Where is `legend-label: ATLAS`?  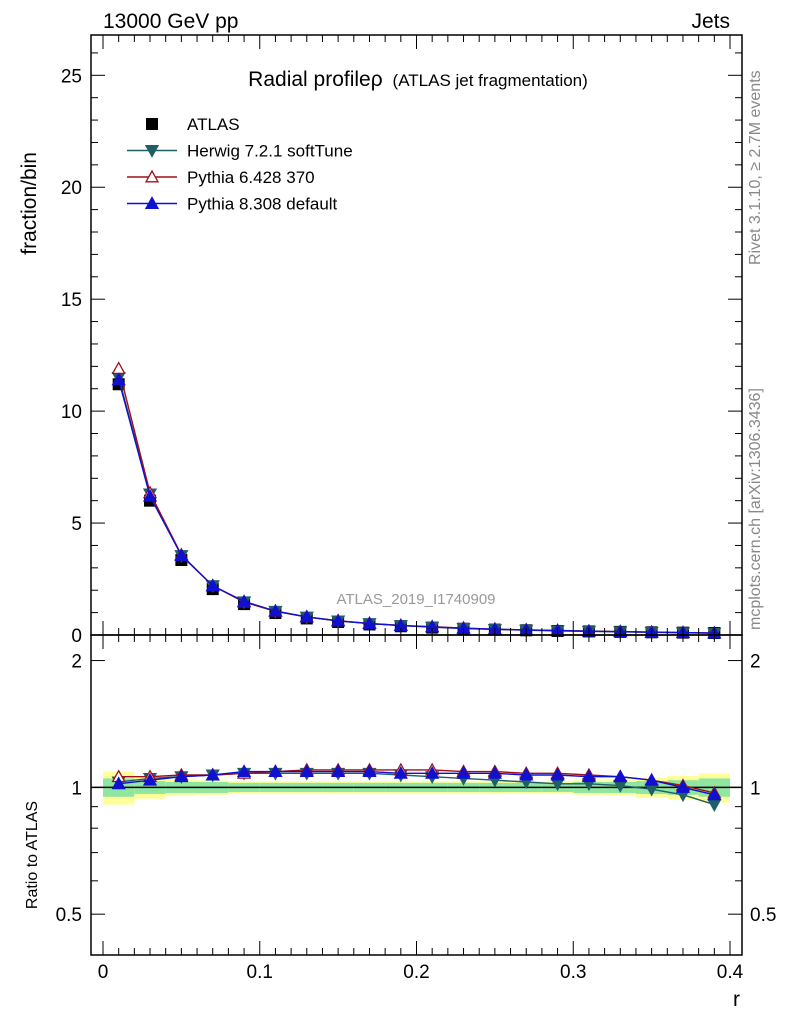
legend-label: ATLAS is located at coordinates (213, 124).